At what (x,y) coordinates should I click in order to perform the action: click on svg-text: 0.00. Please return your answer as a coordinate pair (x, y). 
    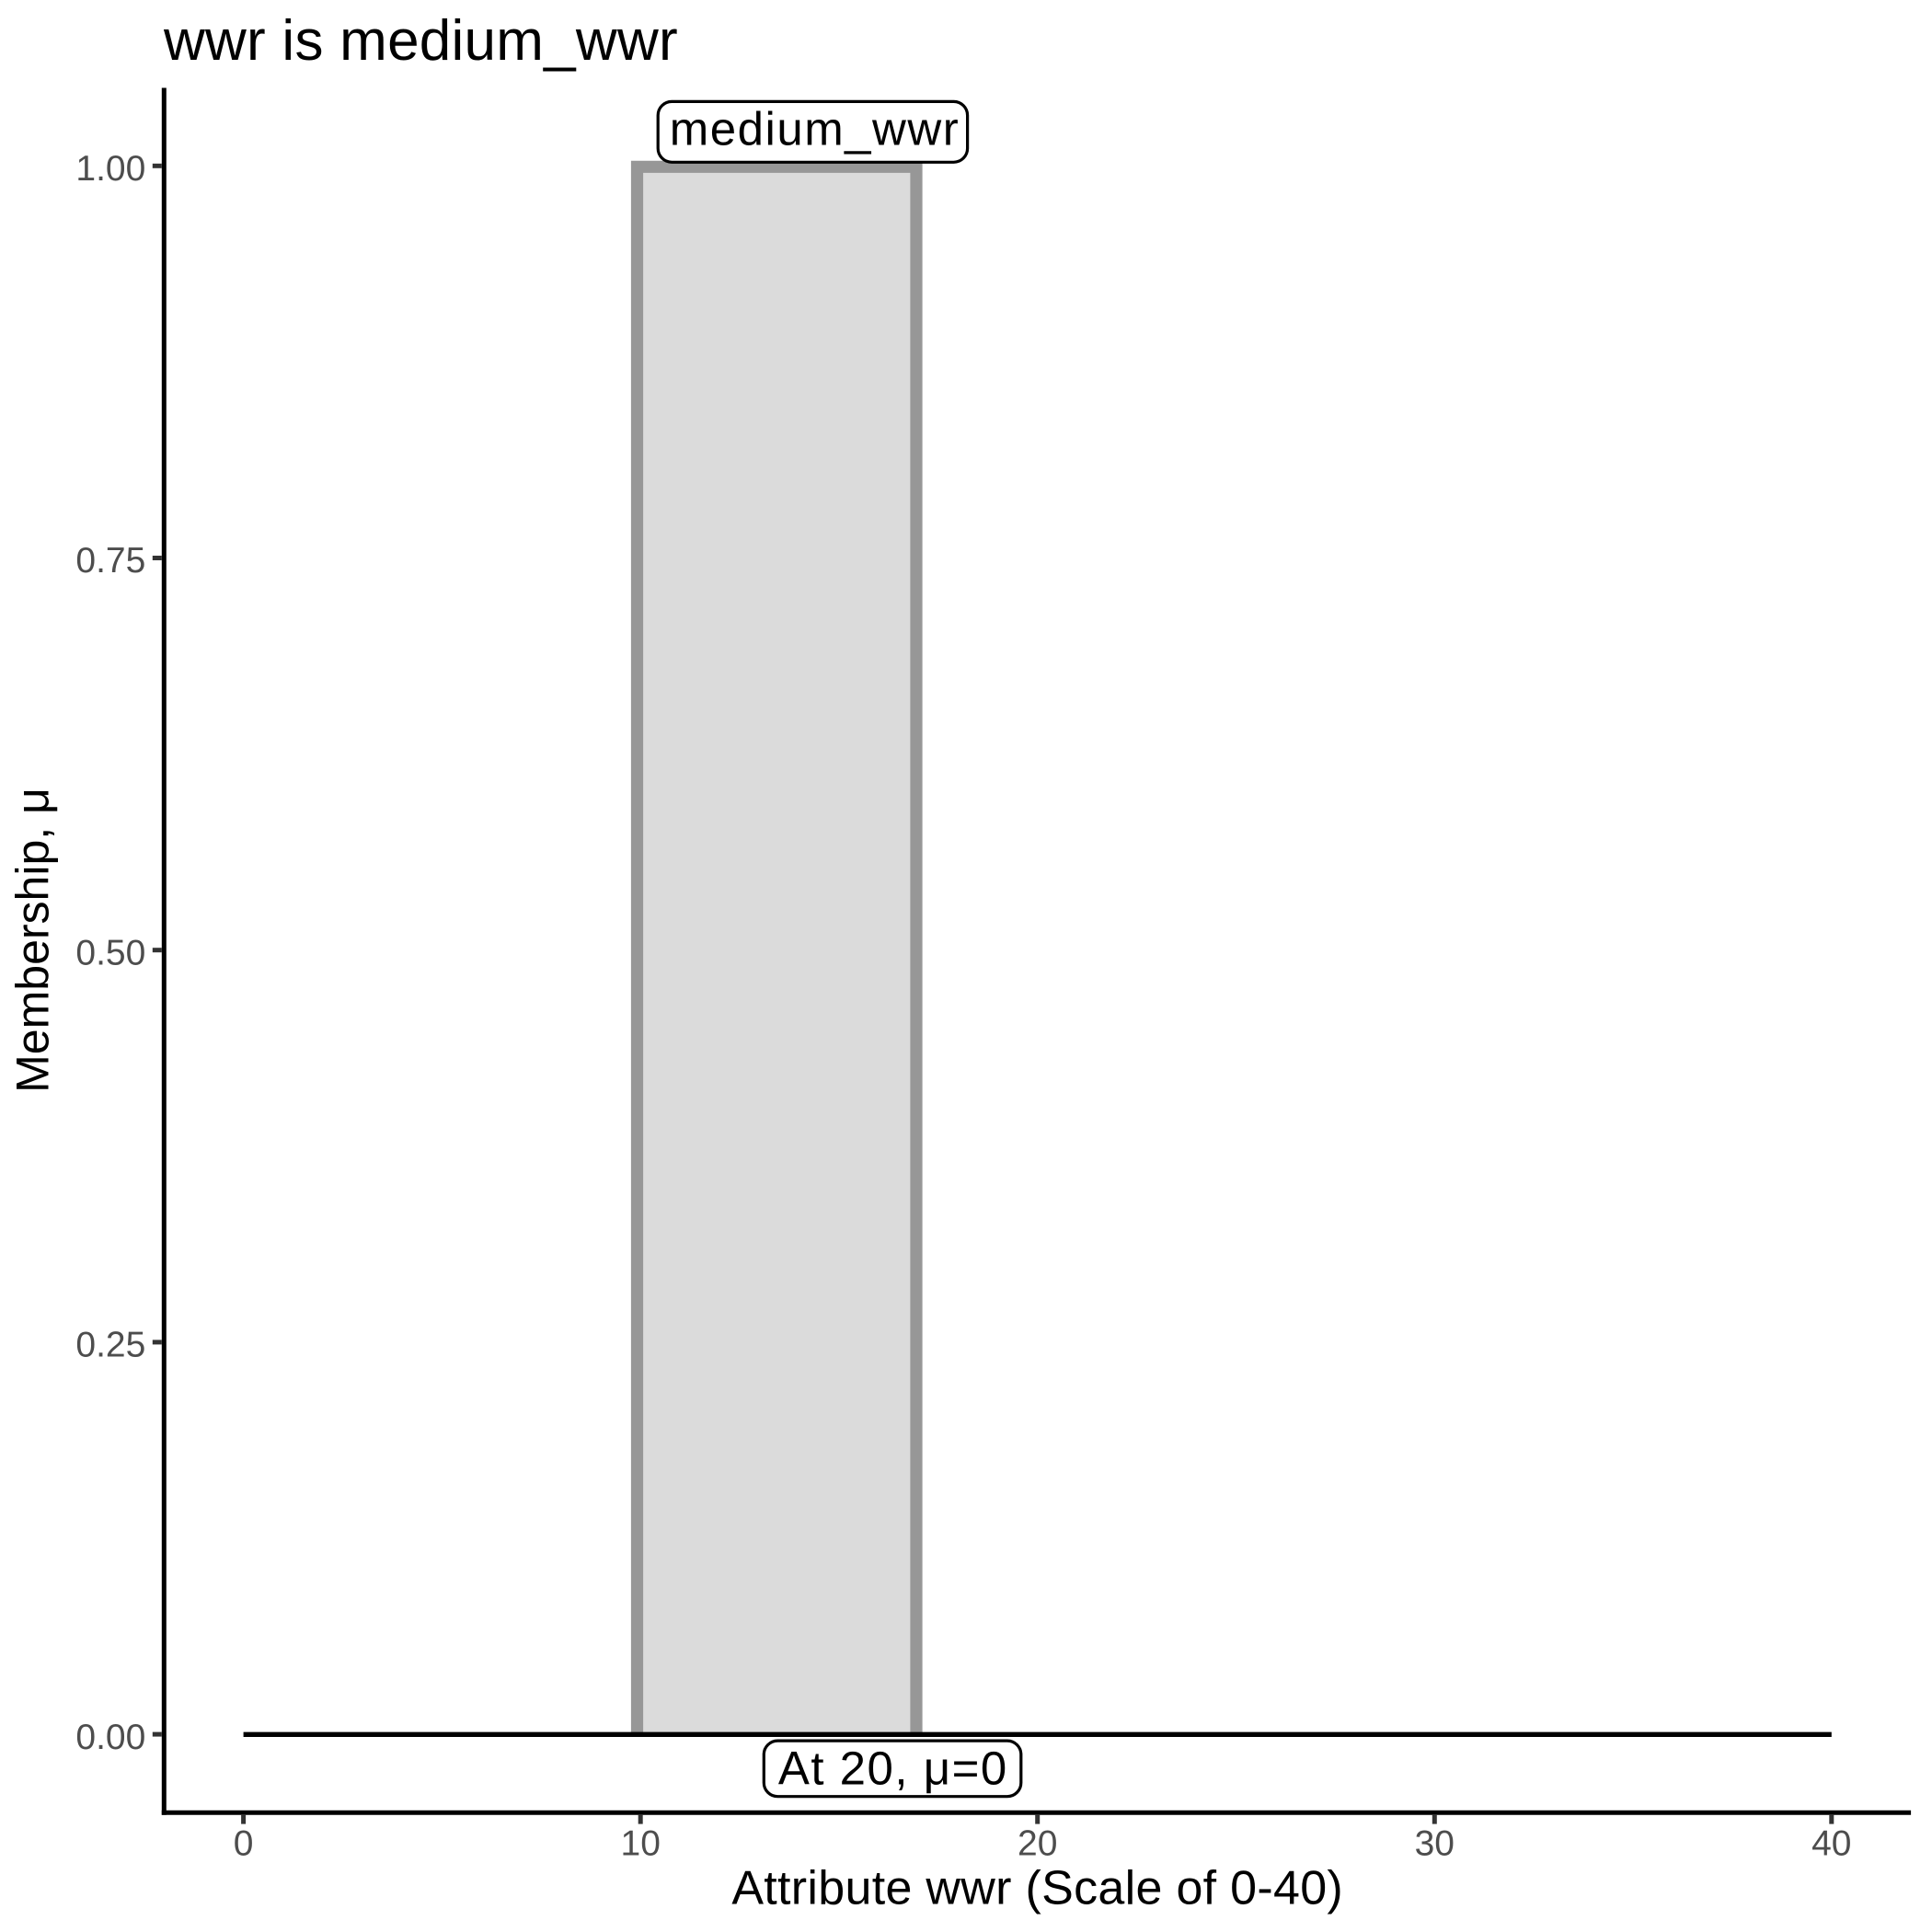
    Looking at the image, I should click on (110, 1737).